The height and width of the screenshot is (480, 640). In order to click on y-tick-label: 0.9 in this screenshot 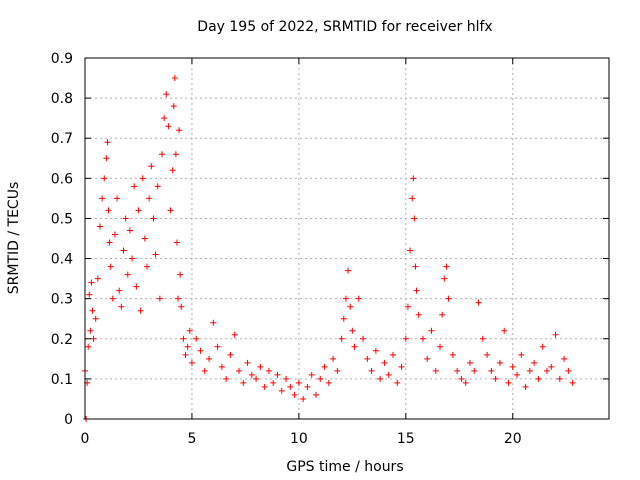, I will do `click(62, 59)`.